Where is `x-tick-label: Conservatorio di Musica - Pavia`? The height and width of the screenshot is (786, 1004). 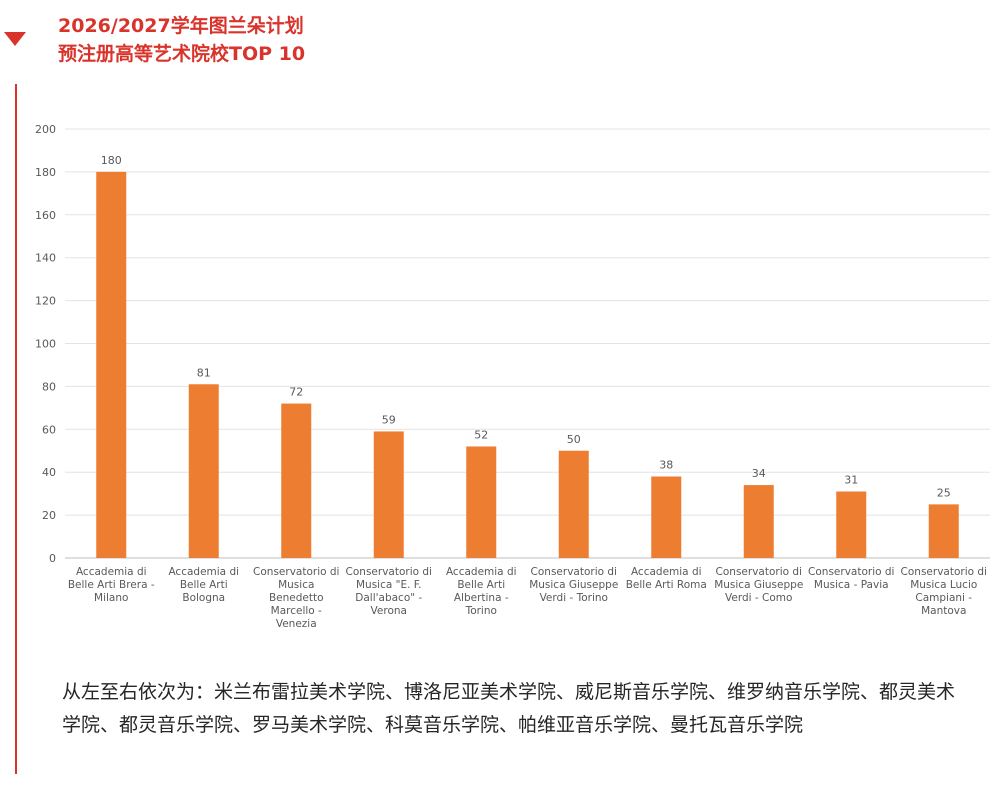
x-tick-label: Conservatorio di Musica - Pavia is located at coordinates (851, 578).